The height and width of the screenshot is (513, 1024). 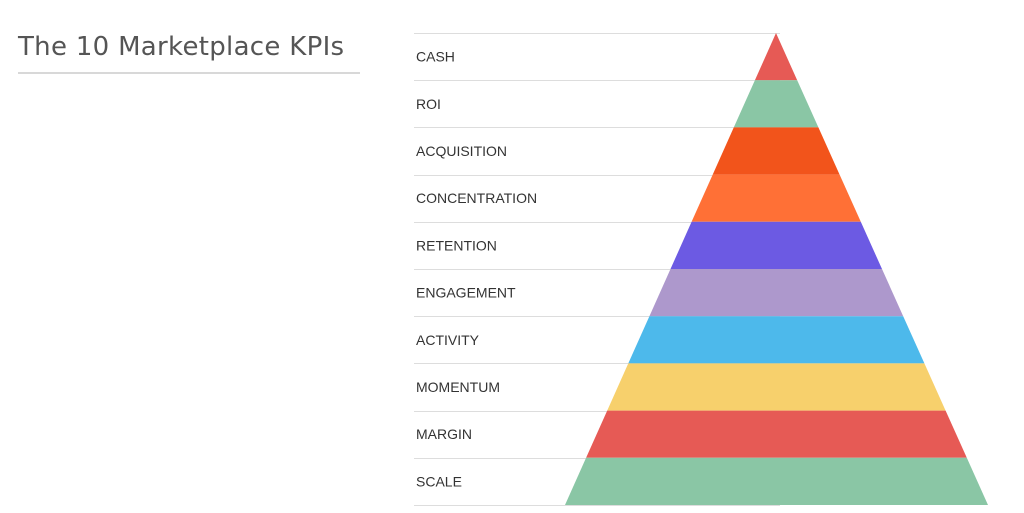 What do you see at coordinates (439, 481) in the screenshot?
I see `tier-label-scale: SCALE` at bounding box center [439, 481].